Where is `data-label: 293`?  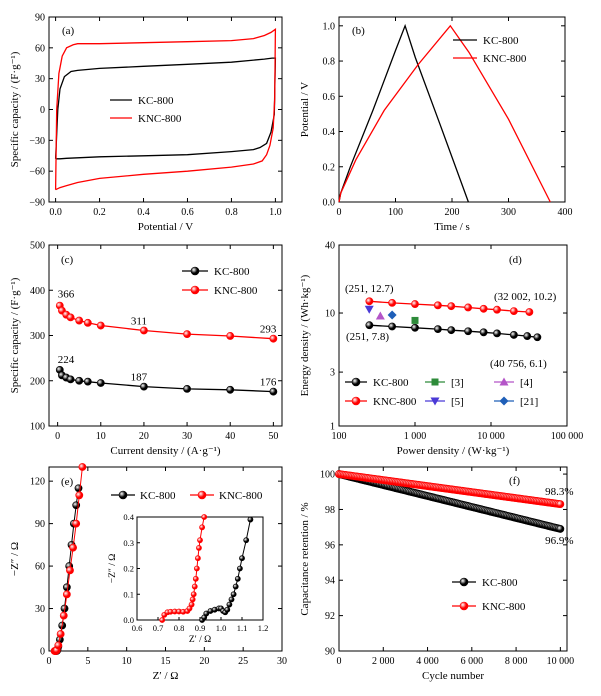
data-label: 293 is located at coordinates (268, 330).